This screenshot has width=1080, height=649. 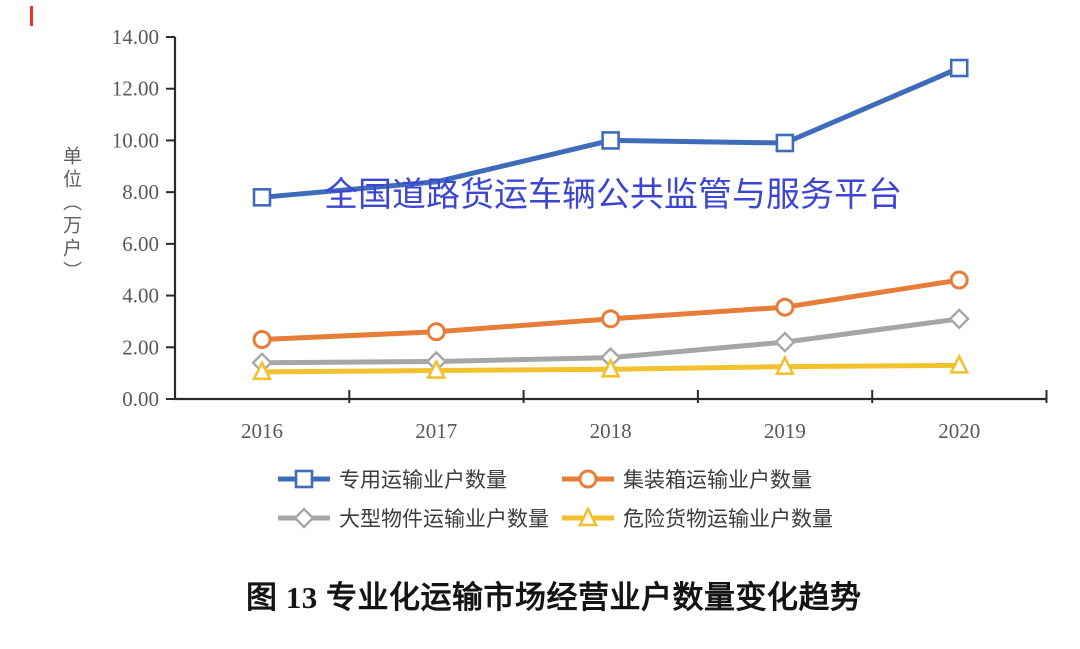 I want to click on svg-text: 2019, so click(x=785, y=431).